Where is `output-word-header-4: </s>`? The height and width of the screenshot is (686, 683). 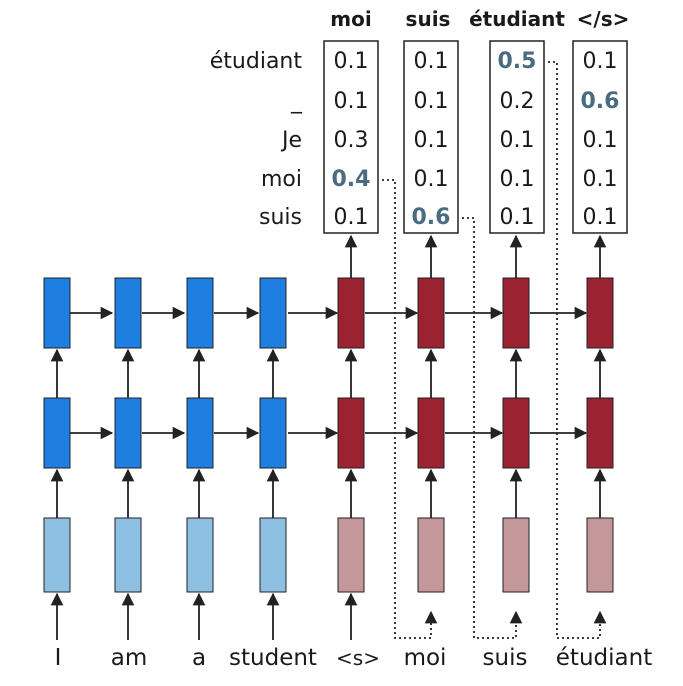 output-word-header-4: </s> is located at coordinates (603, 19).